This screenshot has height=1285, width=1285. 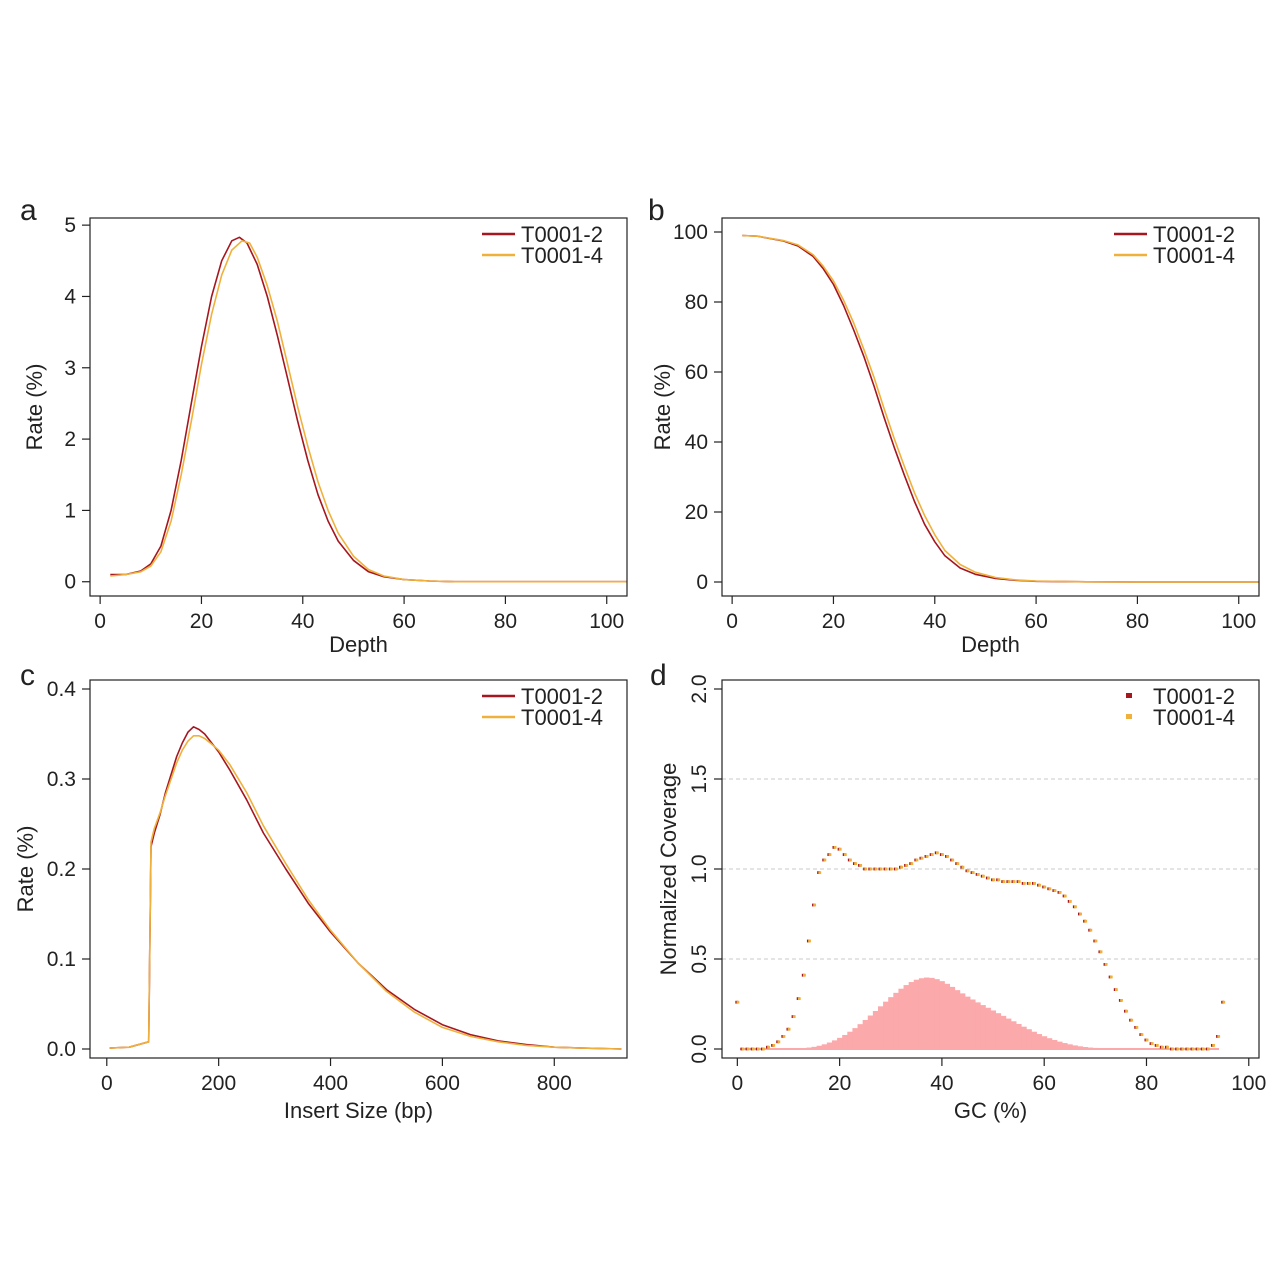 What do you see at coordinates (358, 869) in the screenshot?
I see `plot-frame` at bounding box center [358, 869].